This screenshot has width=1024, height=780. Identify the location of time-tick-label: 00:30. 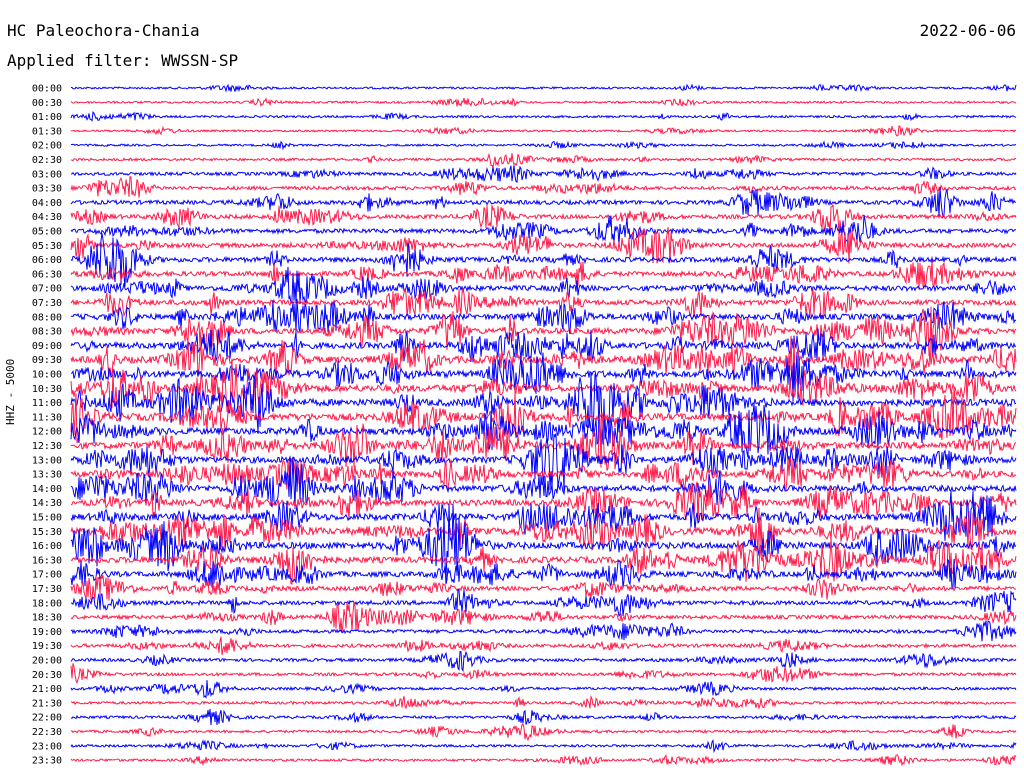
(47, 103).